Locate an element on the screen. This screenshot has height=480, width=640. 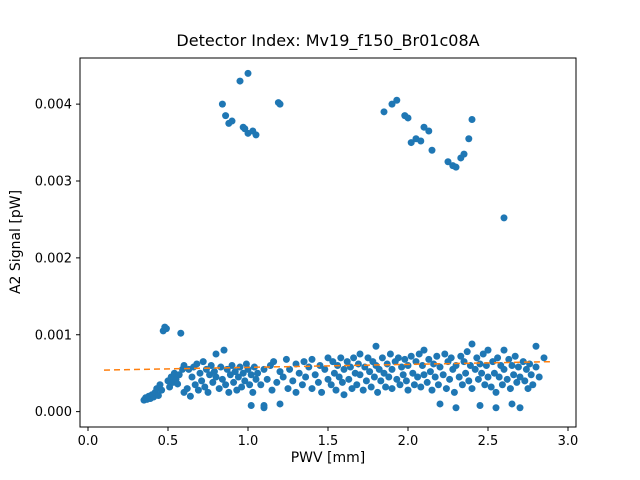
x-tick-label: 0.0 is located at coordinates (88, 441).